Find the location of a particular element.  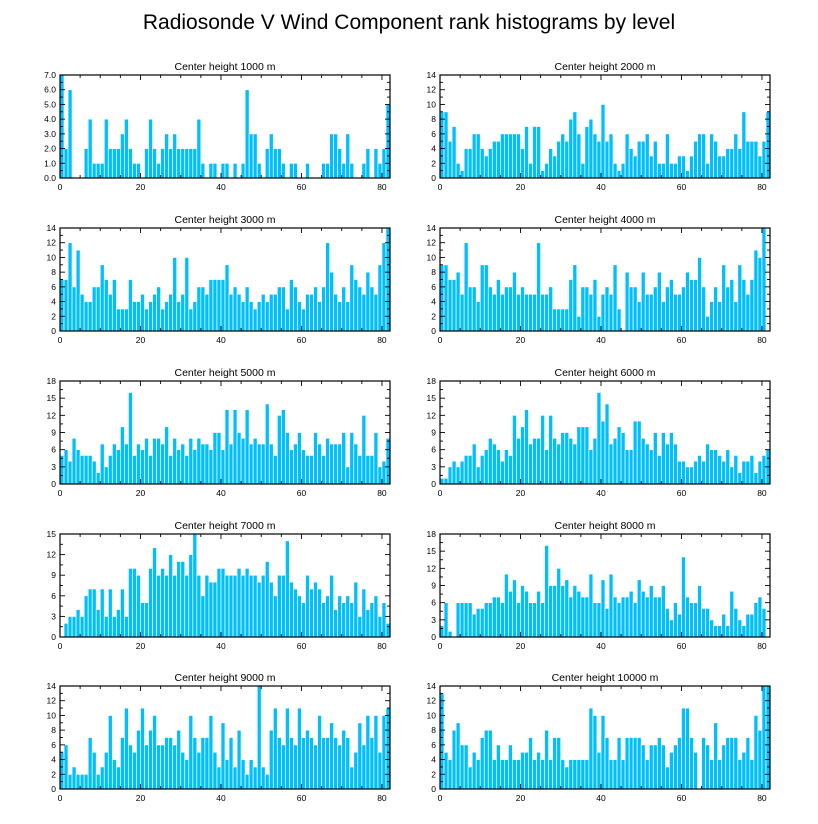

x-tick-label: 40 is located at coordinates (601, 493).